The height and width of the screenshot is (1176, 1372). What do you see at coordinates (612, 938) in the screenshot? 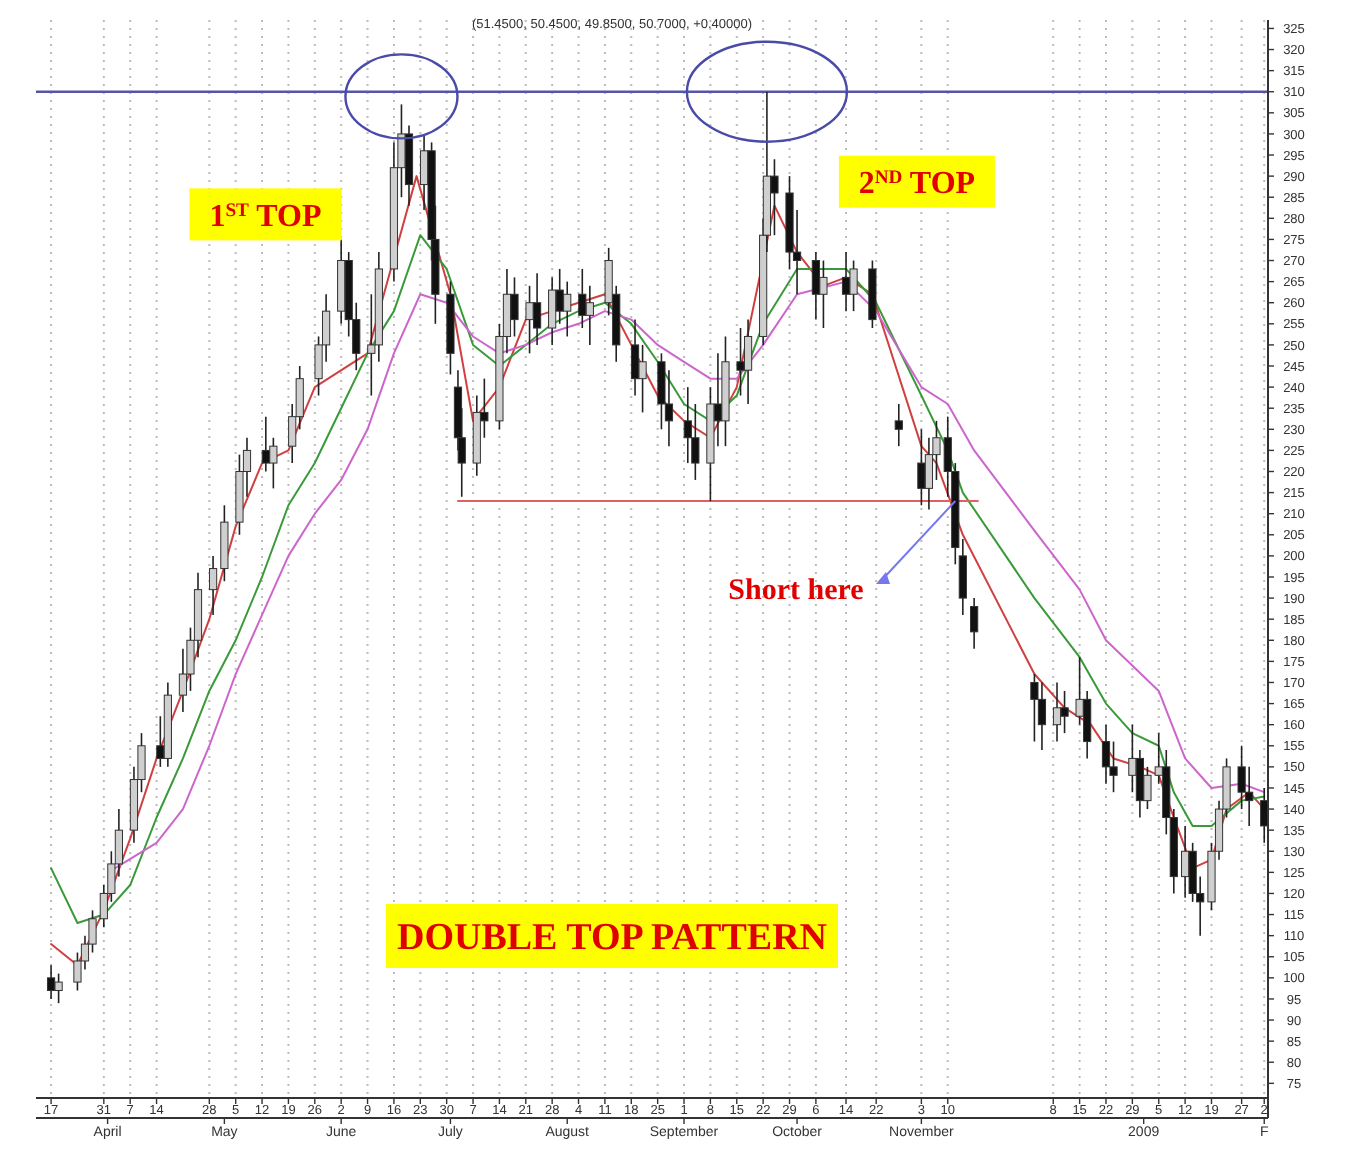
I see `annotation: DOUBLE TOP PATTERN` at bounding box center [612, 938].